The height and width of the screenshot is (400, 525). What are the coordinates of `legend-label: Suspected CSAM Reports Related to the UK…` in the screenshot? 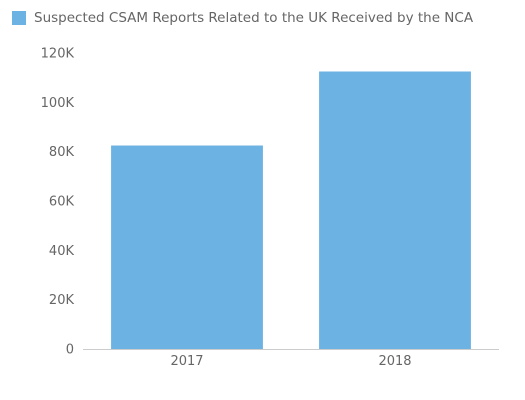 It's located at (254, 18).